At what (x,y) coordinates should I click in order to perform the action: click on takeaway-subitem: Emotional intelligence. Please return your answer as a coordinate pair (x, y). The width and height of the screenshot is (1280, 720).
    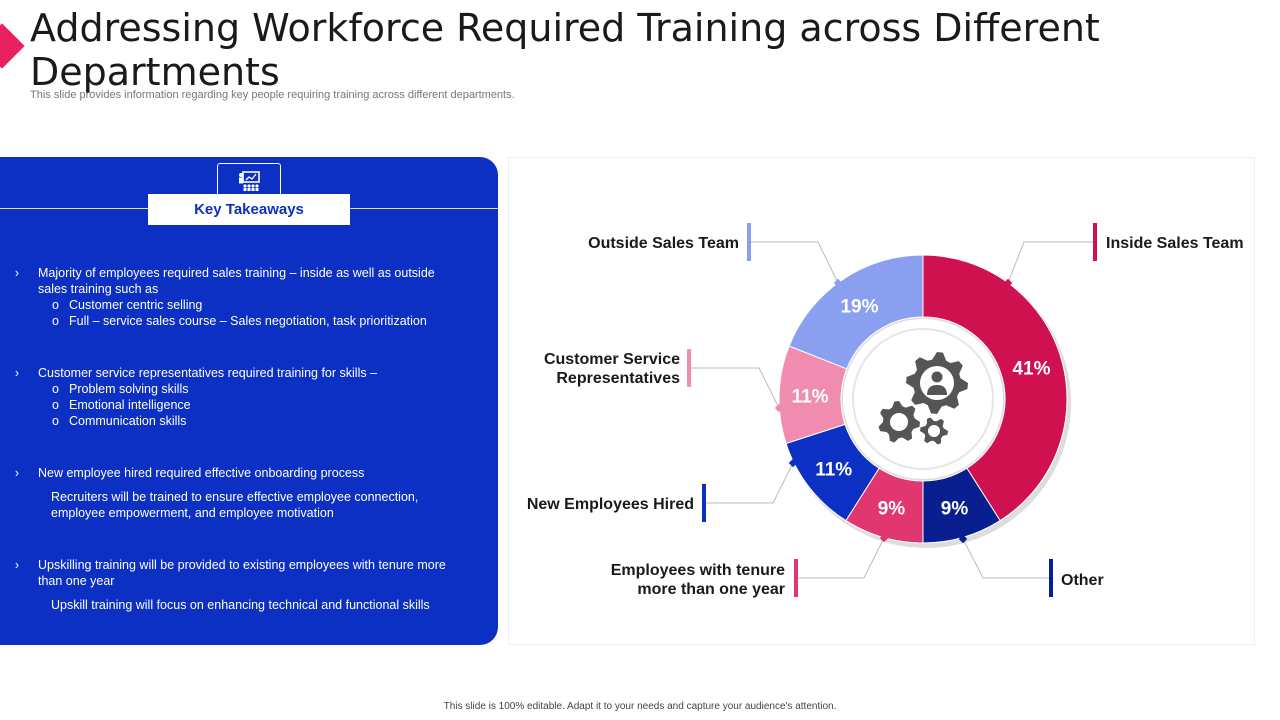
    Looking at the image, I should click on (130, 405).